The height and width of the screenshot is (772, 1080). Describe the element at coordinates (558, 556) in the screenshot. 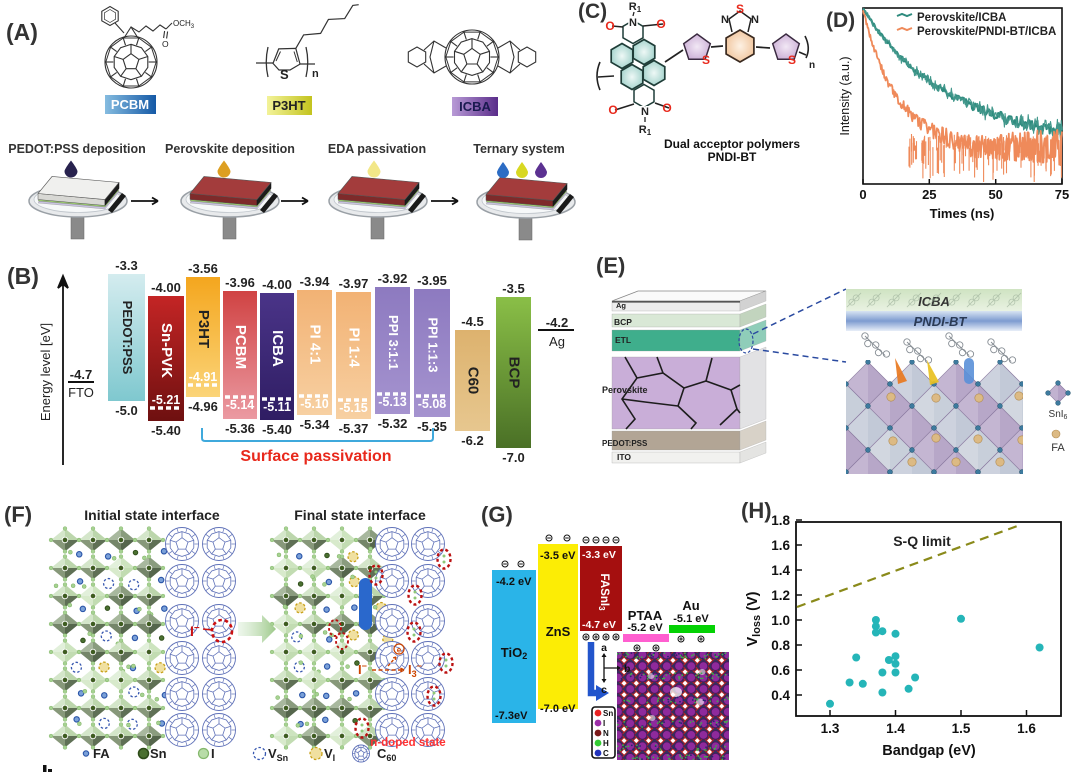

I see `svg-text: -3.5 eV` at that location.